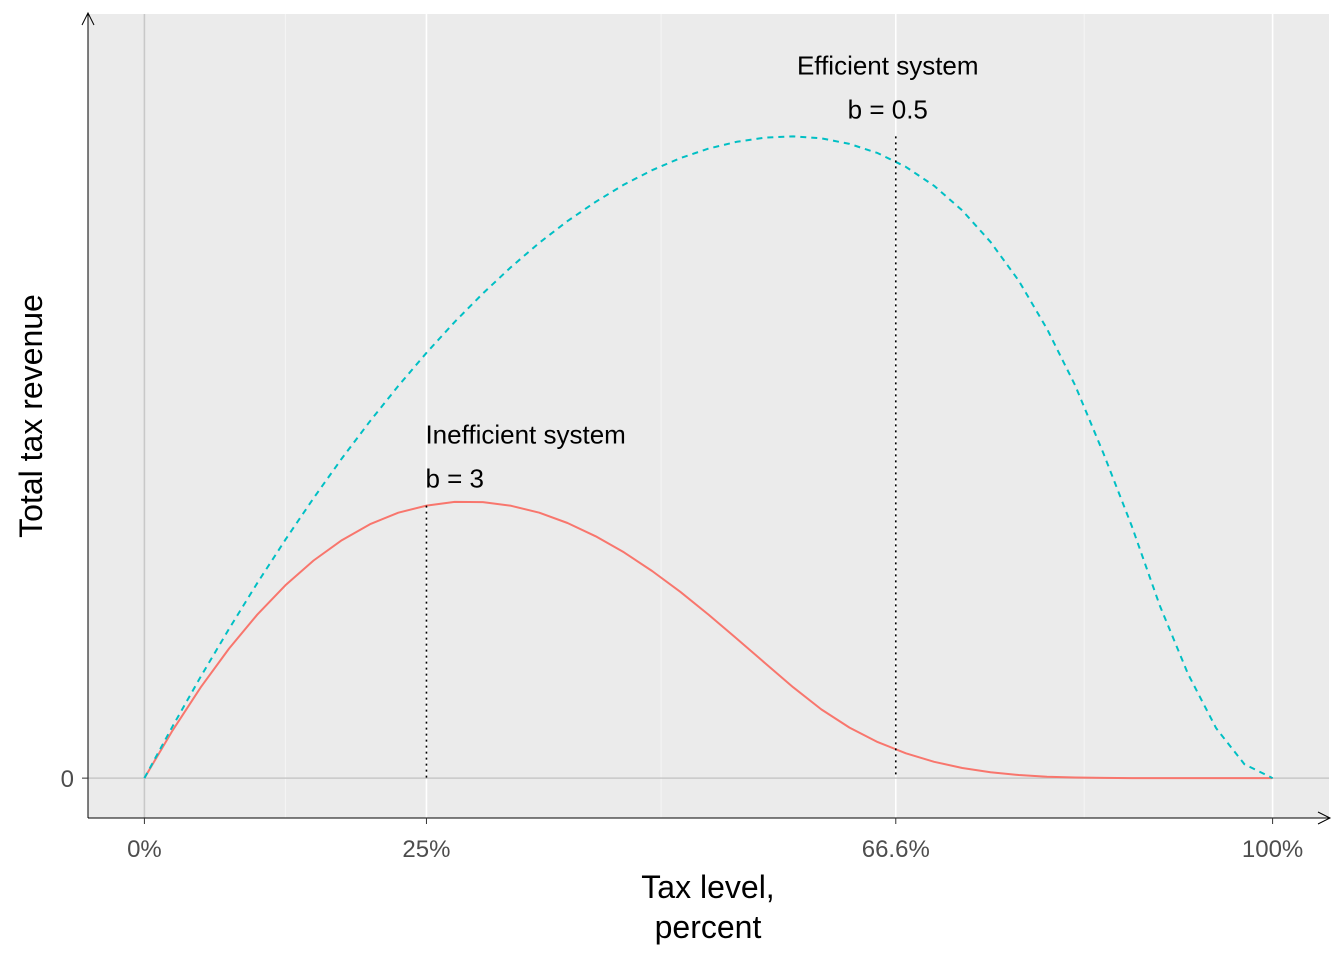 This screenshot has height=960, width=1344. Describe the element at coordinates (67, 779) in the screenshot. I see `y-tick-label-0: 0` at that location.